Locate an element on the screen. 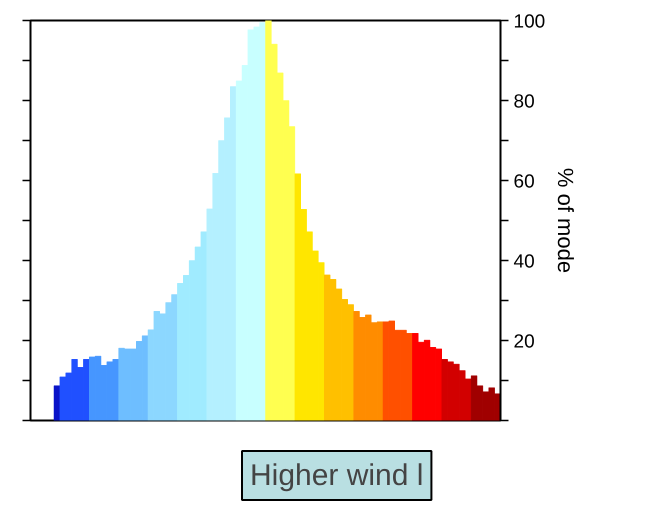  y-axis-title: % of mode is located at coordinates (565, 221).